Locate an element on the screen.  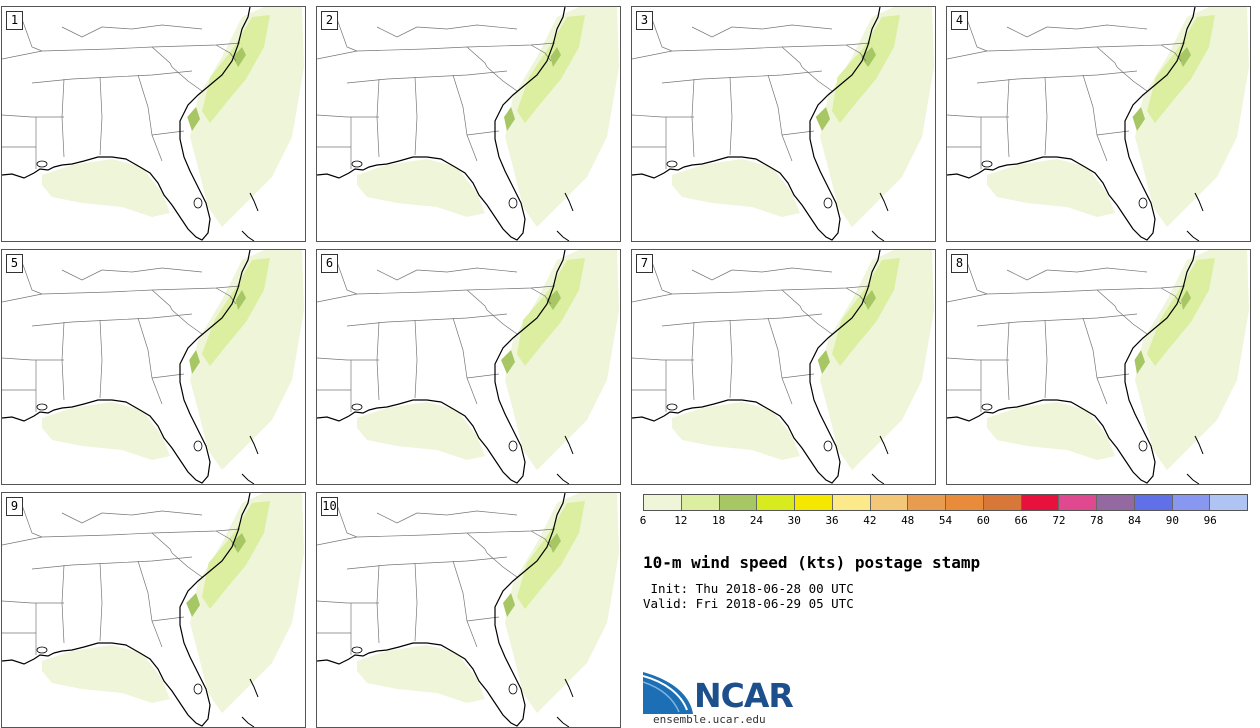
colorbar-tick-label: 66 is located at coordinates (1021, 520).